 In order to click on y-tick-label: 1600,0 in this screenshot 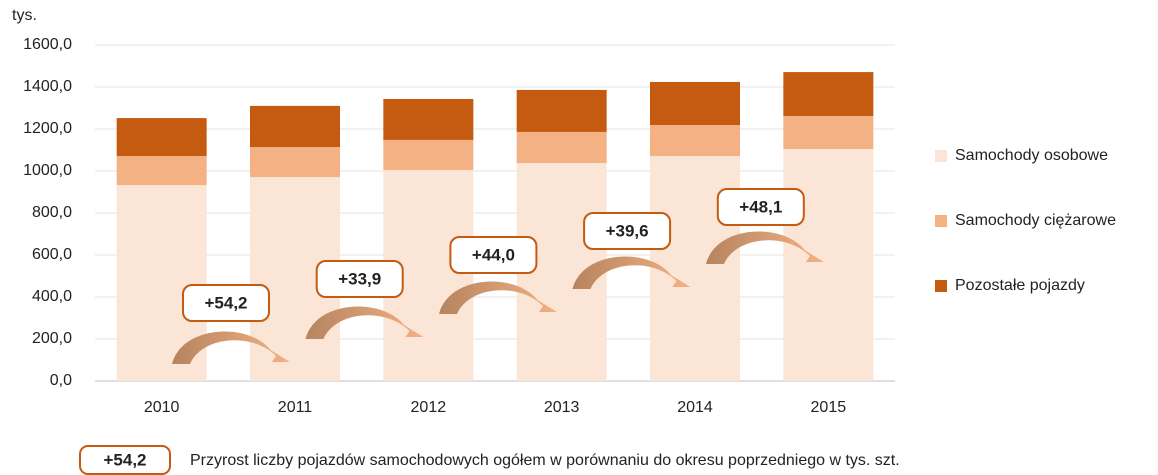, I will do `click(47, 44)`.